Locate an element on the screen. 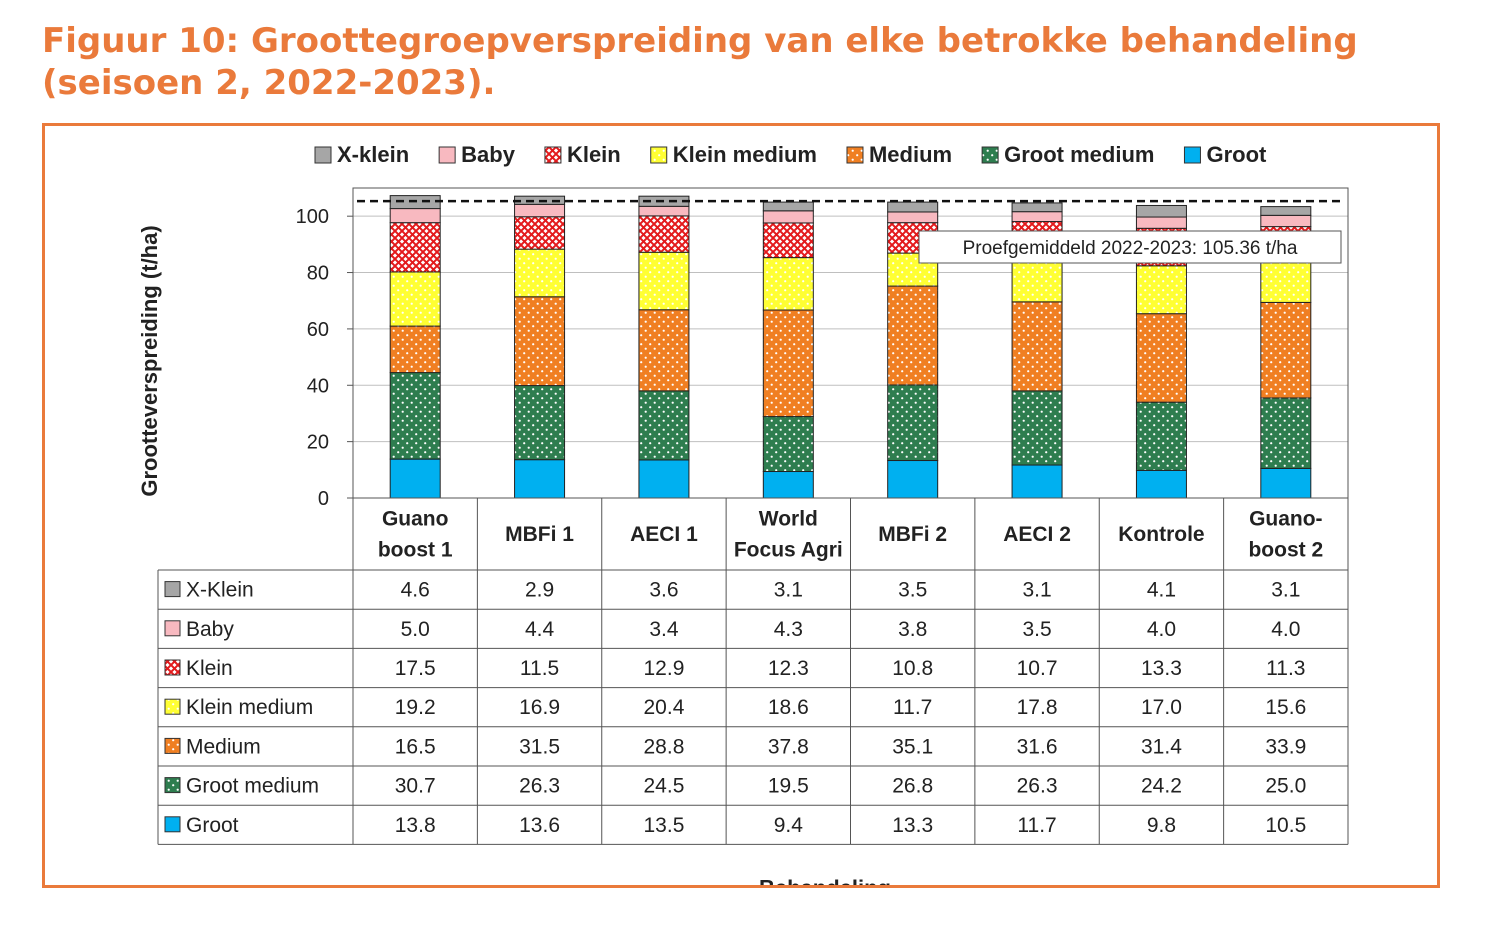 Image resolution: width=1496 pixels, height=931 pixels. table-cell: 24.2 is located at coordinates (1161, 786).